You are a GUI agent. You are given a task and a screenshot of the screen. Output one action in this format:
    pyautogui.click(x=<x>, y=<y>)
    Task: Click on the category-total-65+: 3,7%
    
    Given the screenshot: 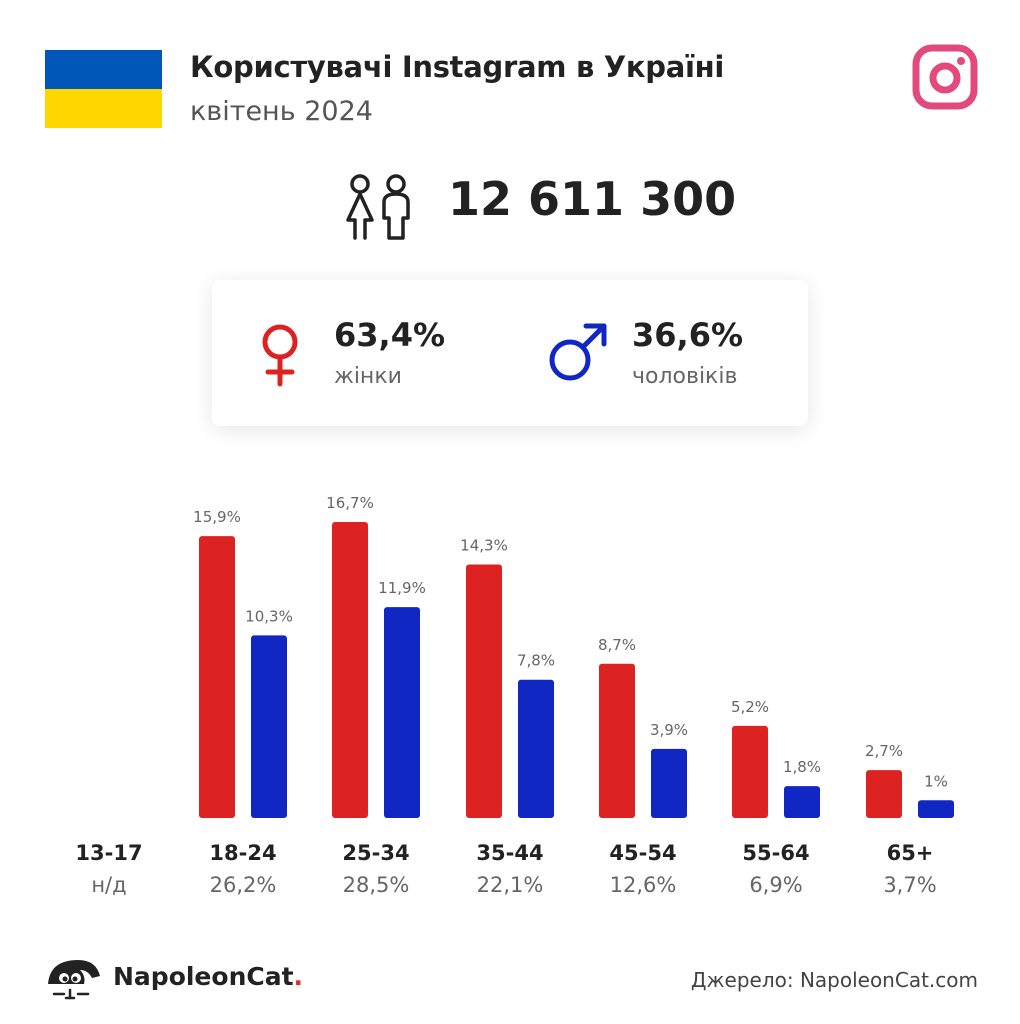 What is the action you would take?
    pyautogui.click(x=909, y=885)
    